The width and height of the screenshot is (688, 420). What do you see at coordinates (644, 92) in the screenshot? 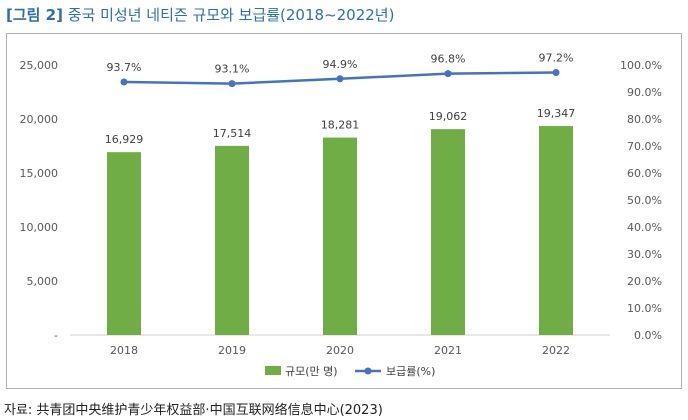
I see `y-right-tick-label: 90.0%` at bounding box center [644, 92].